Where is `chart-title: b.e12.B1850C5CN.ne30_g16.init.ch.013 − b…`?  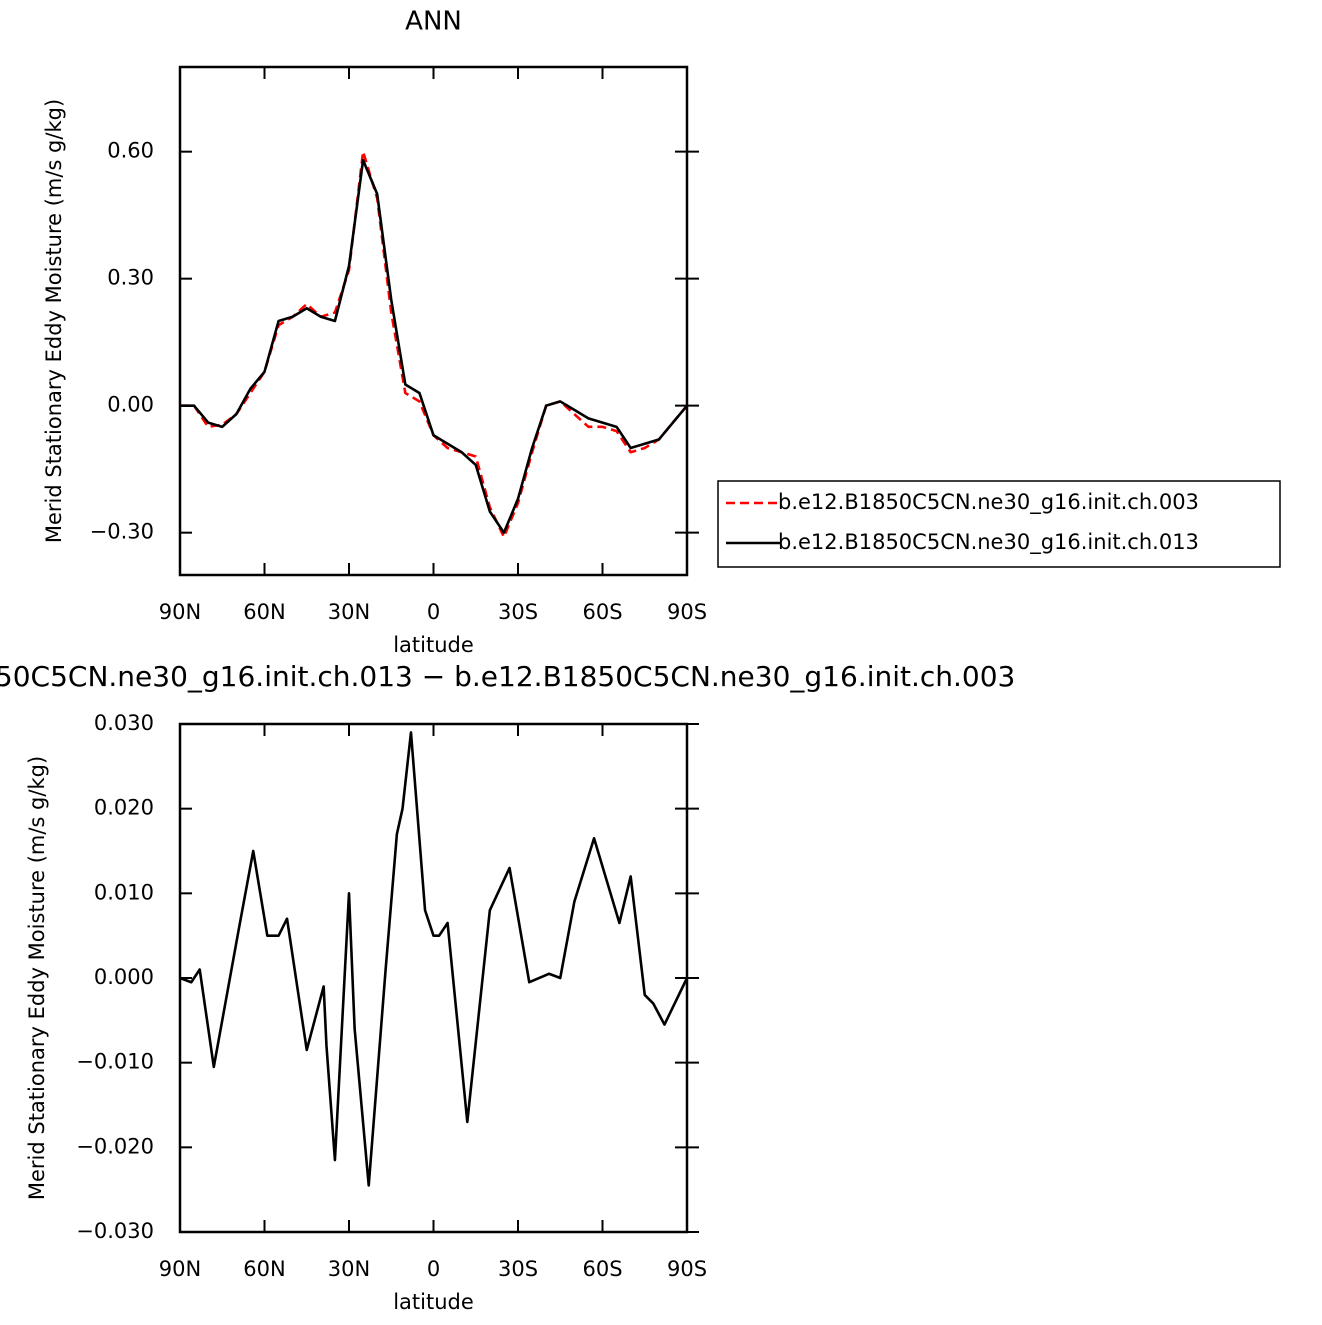
chart-title: b.e12.B1850C5CN.ne30_g16.init.ch.013 − b… is located at coordinates (507, 676).